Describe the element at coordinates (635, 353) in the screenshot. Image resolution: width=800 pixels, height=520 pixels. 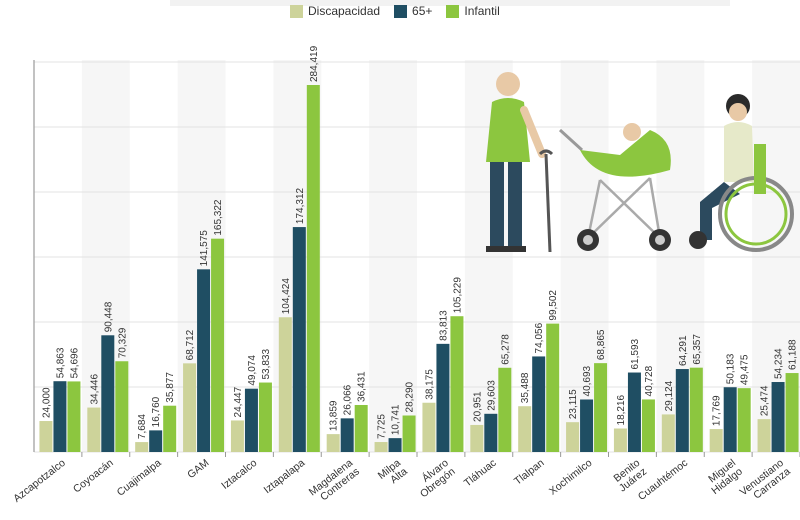
I see `data-label-65plus: 61,593` at that location.